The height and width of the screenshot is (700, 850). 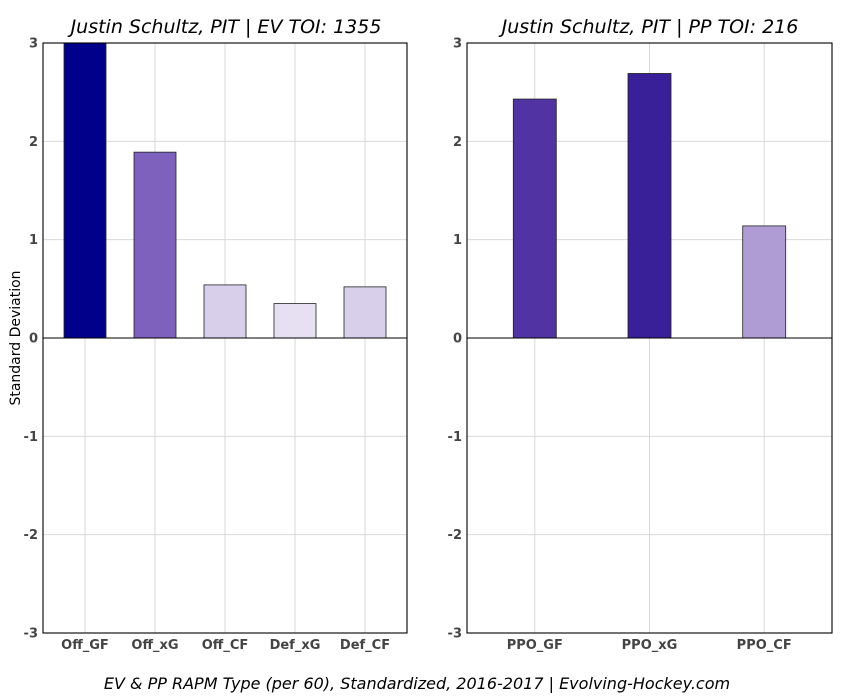 I want to click on panel1-xtick-label: Off_xG, so click(x=154, y=645).